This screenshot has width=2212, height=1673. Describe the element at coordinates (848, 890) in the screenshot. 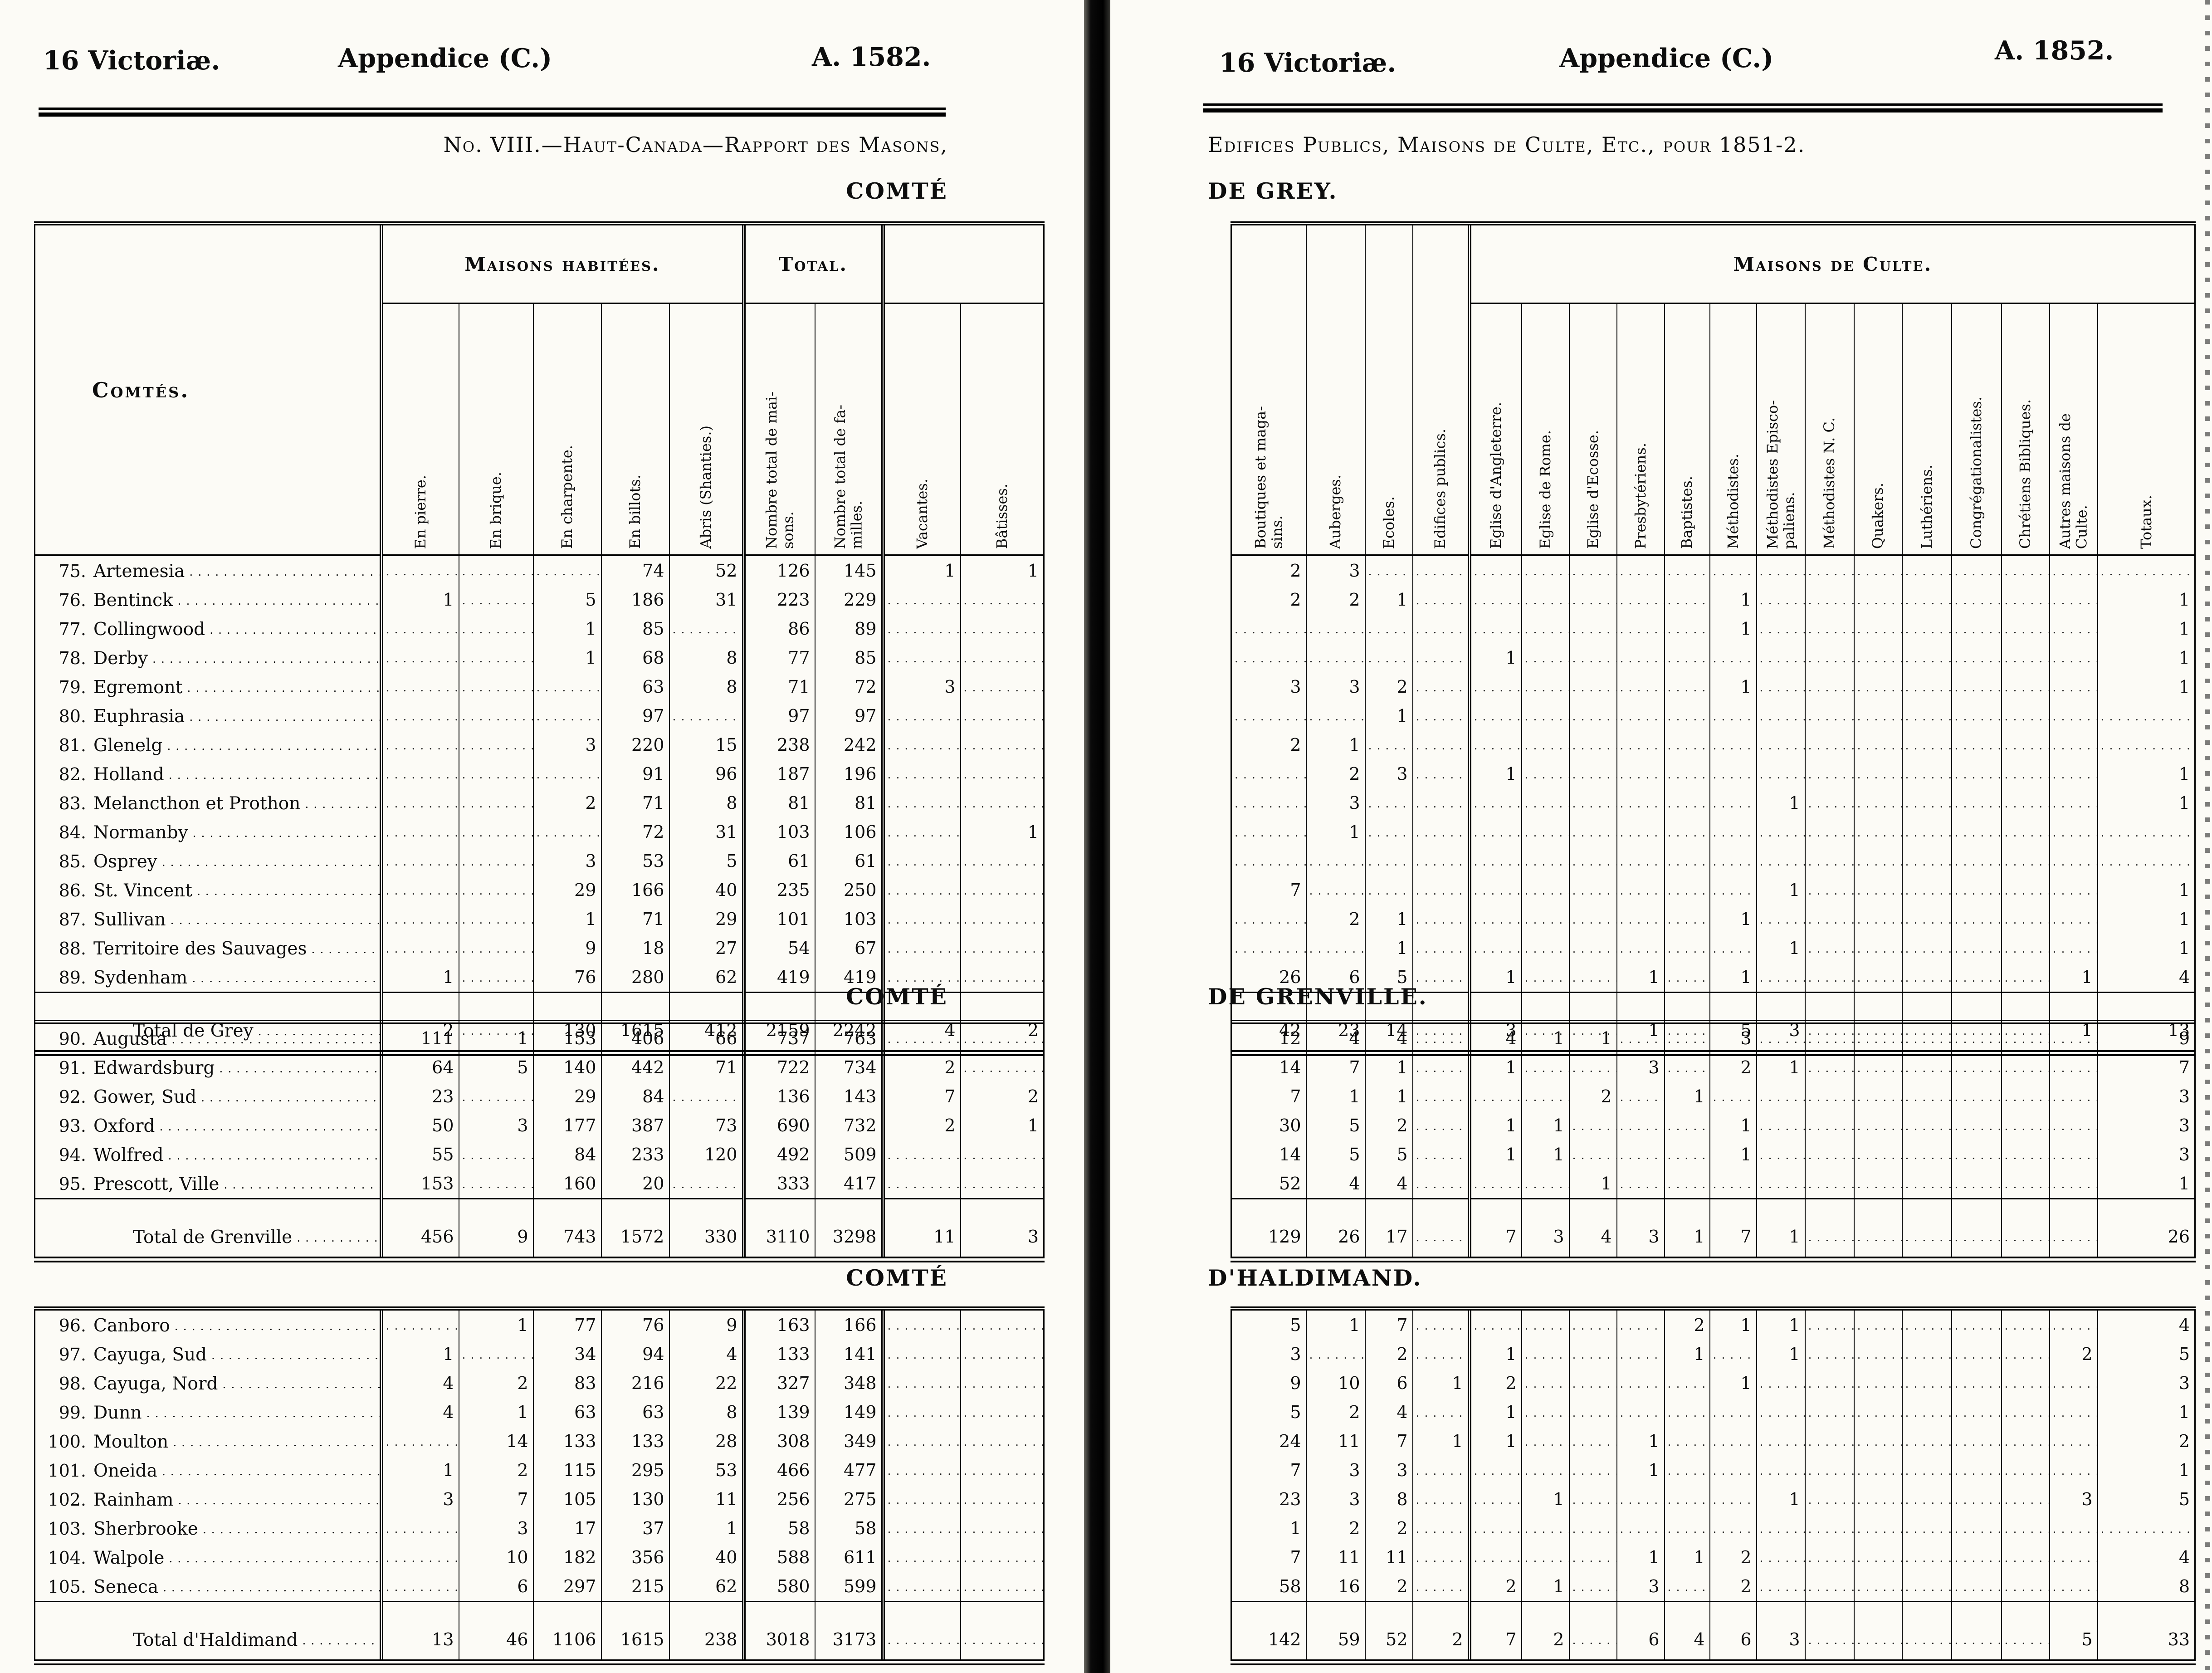

I see `value-cell: 250` at that location.